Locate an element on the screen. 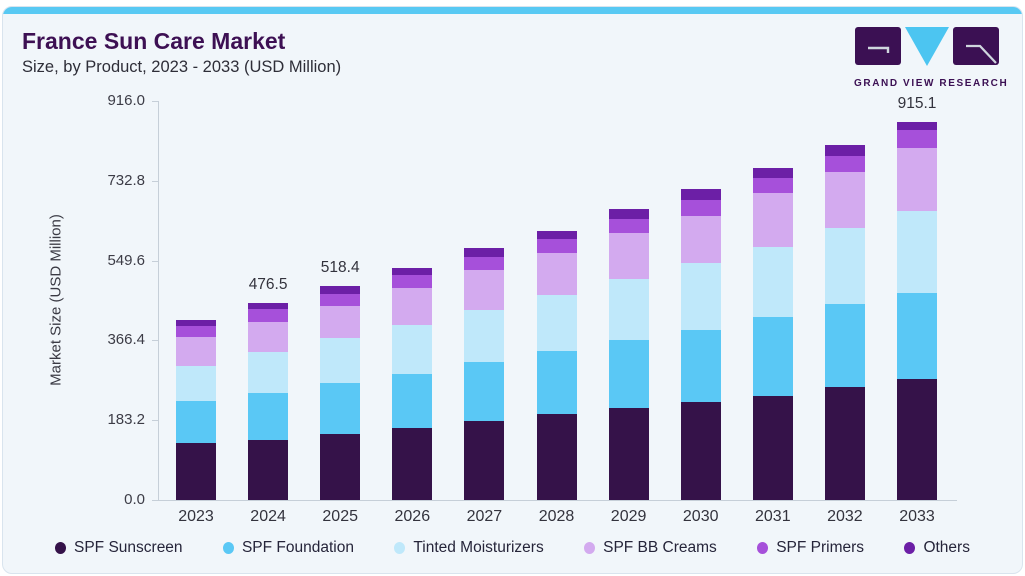 Image resolution: width=1025 pixels, height=576 pixels. bar-segment-2031-spf-foundation is located at coordinates (772, 356).